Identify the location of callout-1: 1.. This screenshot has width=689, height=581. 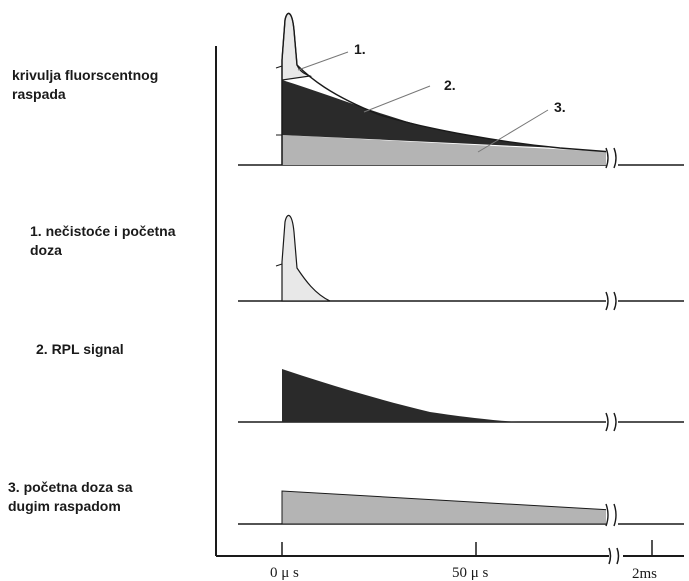
(360, 49).